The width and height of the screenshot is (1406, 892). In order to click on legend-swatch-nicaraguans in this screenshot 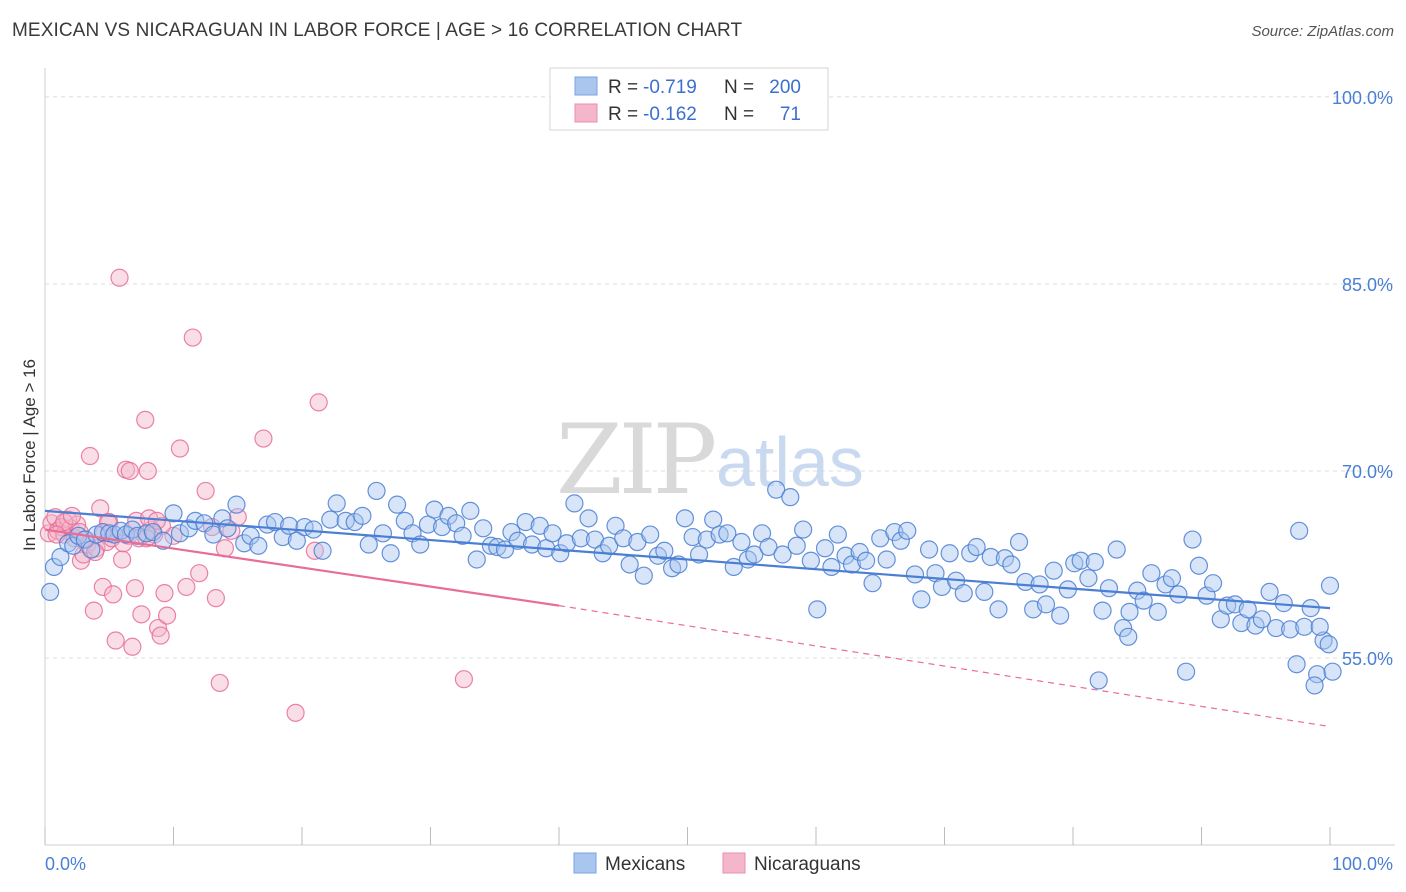, I will do `click(586, 113)`.